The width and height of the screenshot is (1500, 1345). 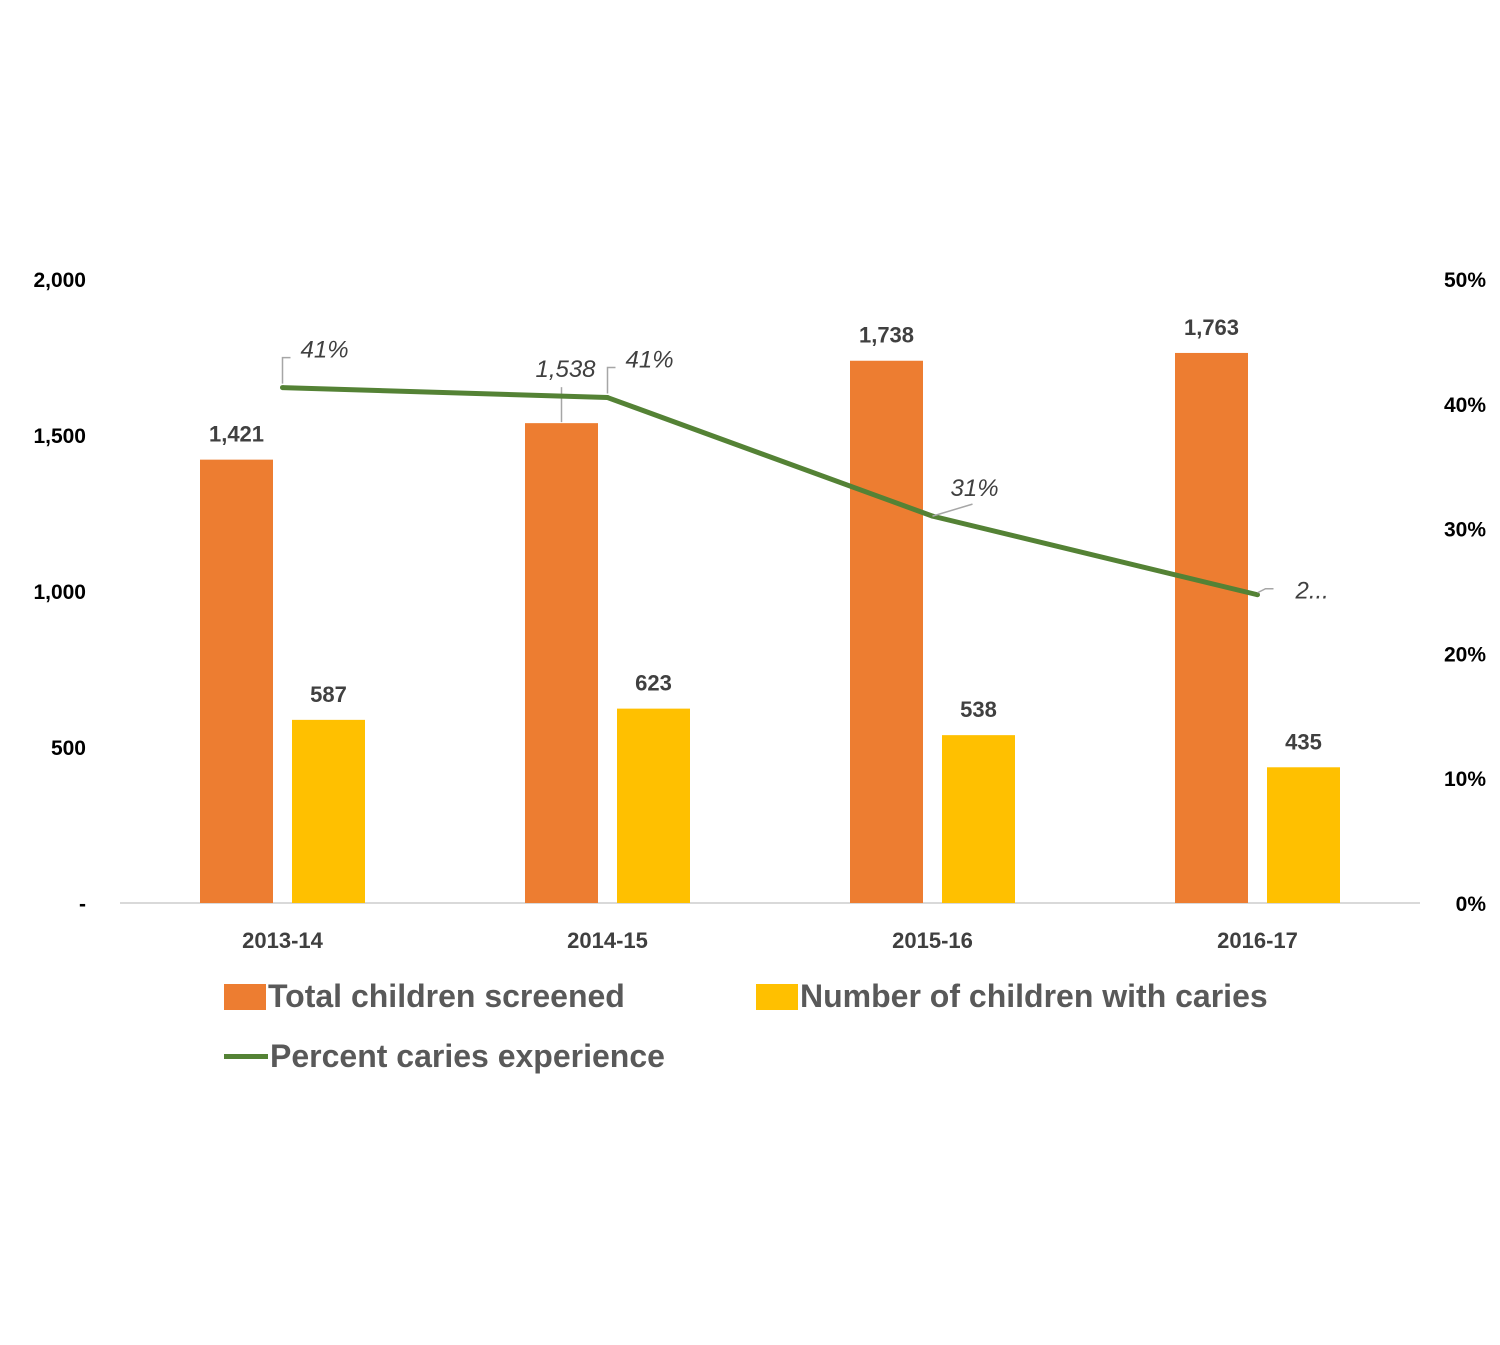 What do you see at coordinates (1465, 405) in the screenshot?
I see `y-right-tick-label: 40%` at bounding box center [1465, 405].